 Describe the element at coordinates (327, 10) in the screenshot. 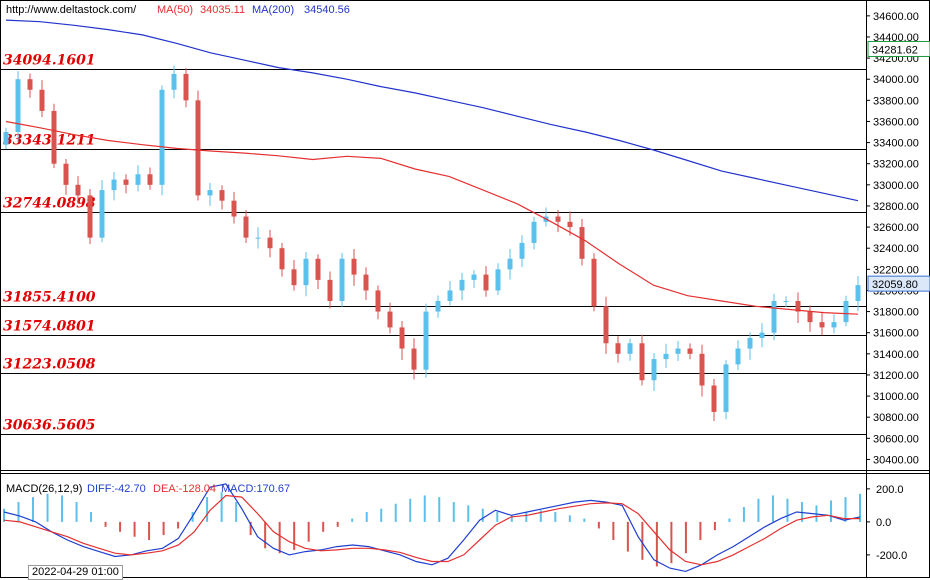

I see `ma200-value: 34540.56` at that location.